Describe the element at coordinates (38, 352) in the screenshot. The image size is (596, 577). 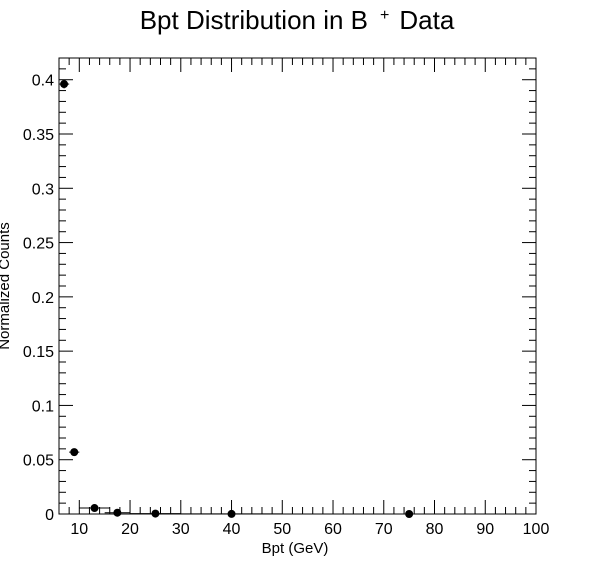
I see `y-tick-label: 0.15` at that location.